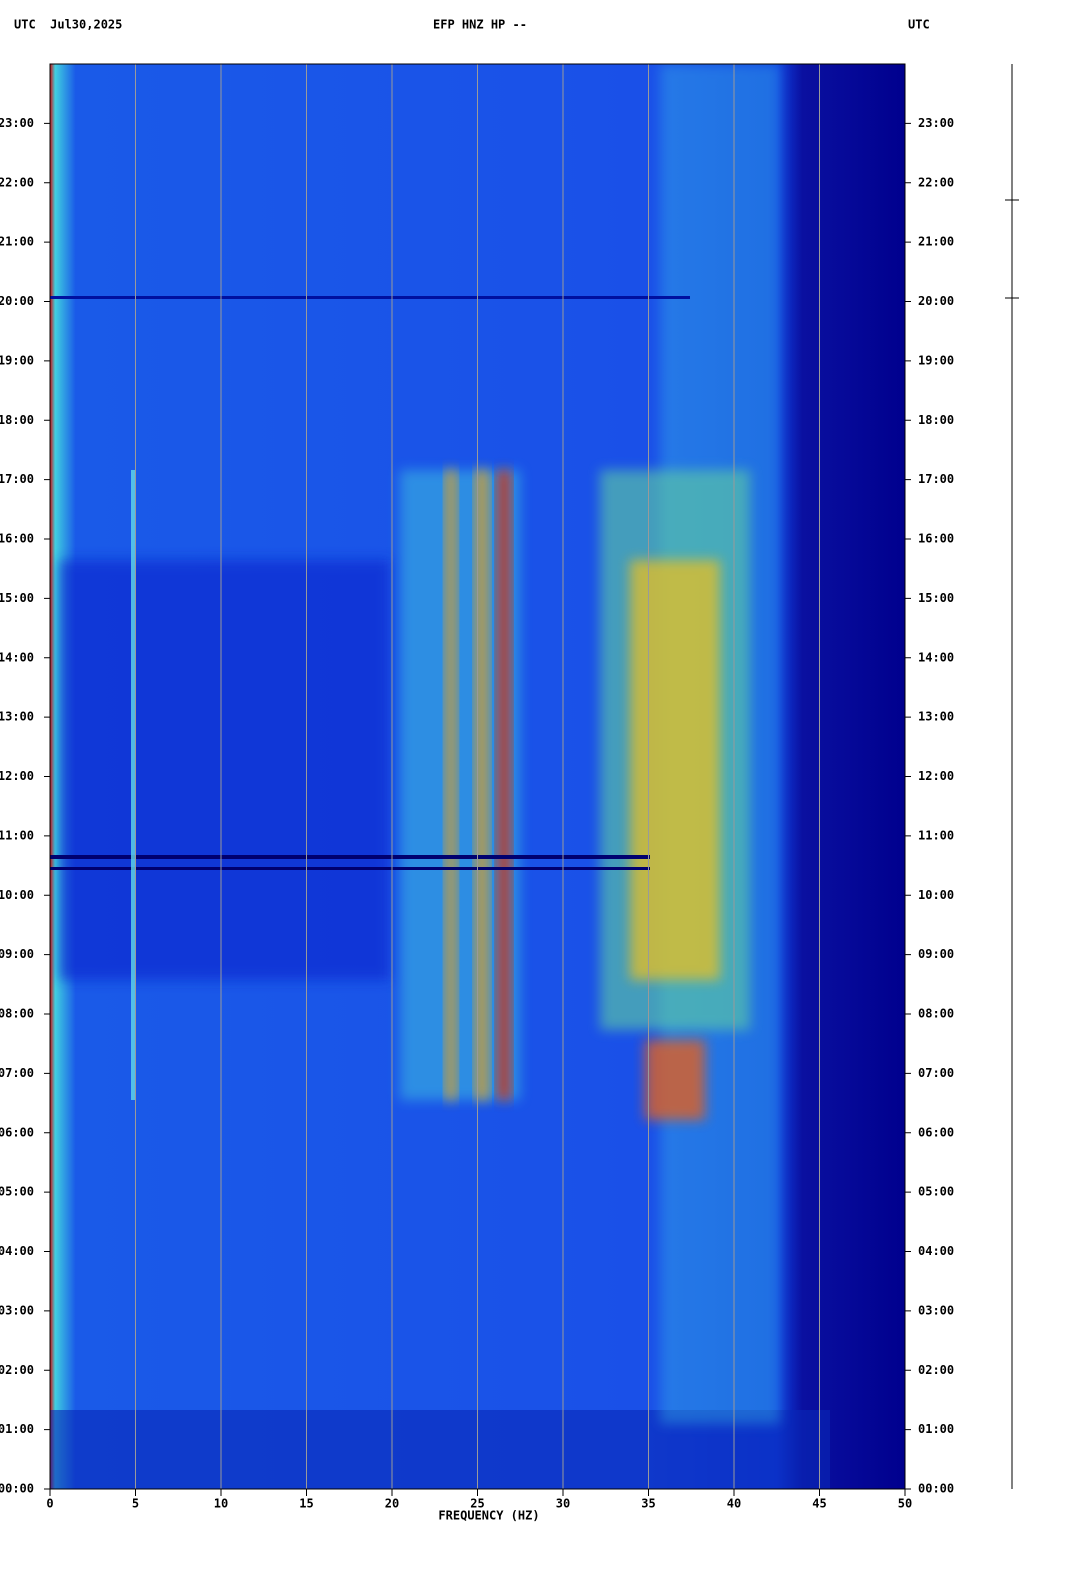 The image size is (1066, 1584). Describe the element at coordinates (17, 242) in the screenshot. I see `y-tick-label-left: 21:00` at that location.